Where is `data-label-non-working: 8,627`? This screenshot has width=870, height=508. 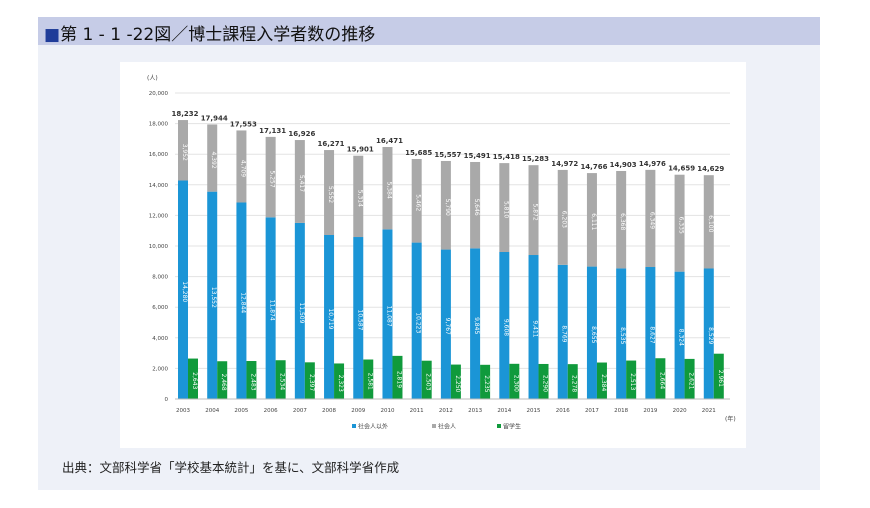
data-label-non-working: 8,627 is located at coordinates (651, 334).